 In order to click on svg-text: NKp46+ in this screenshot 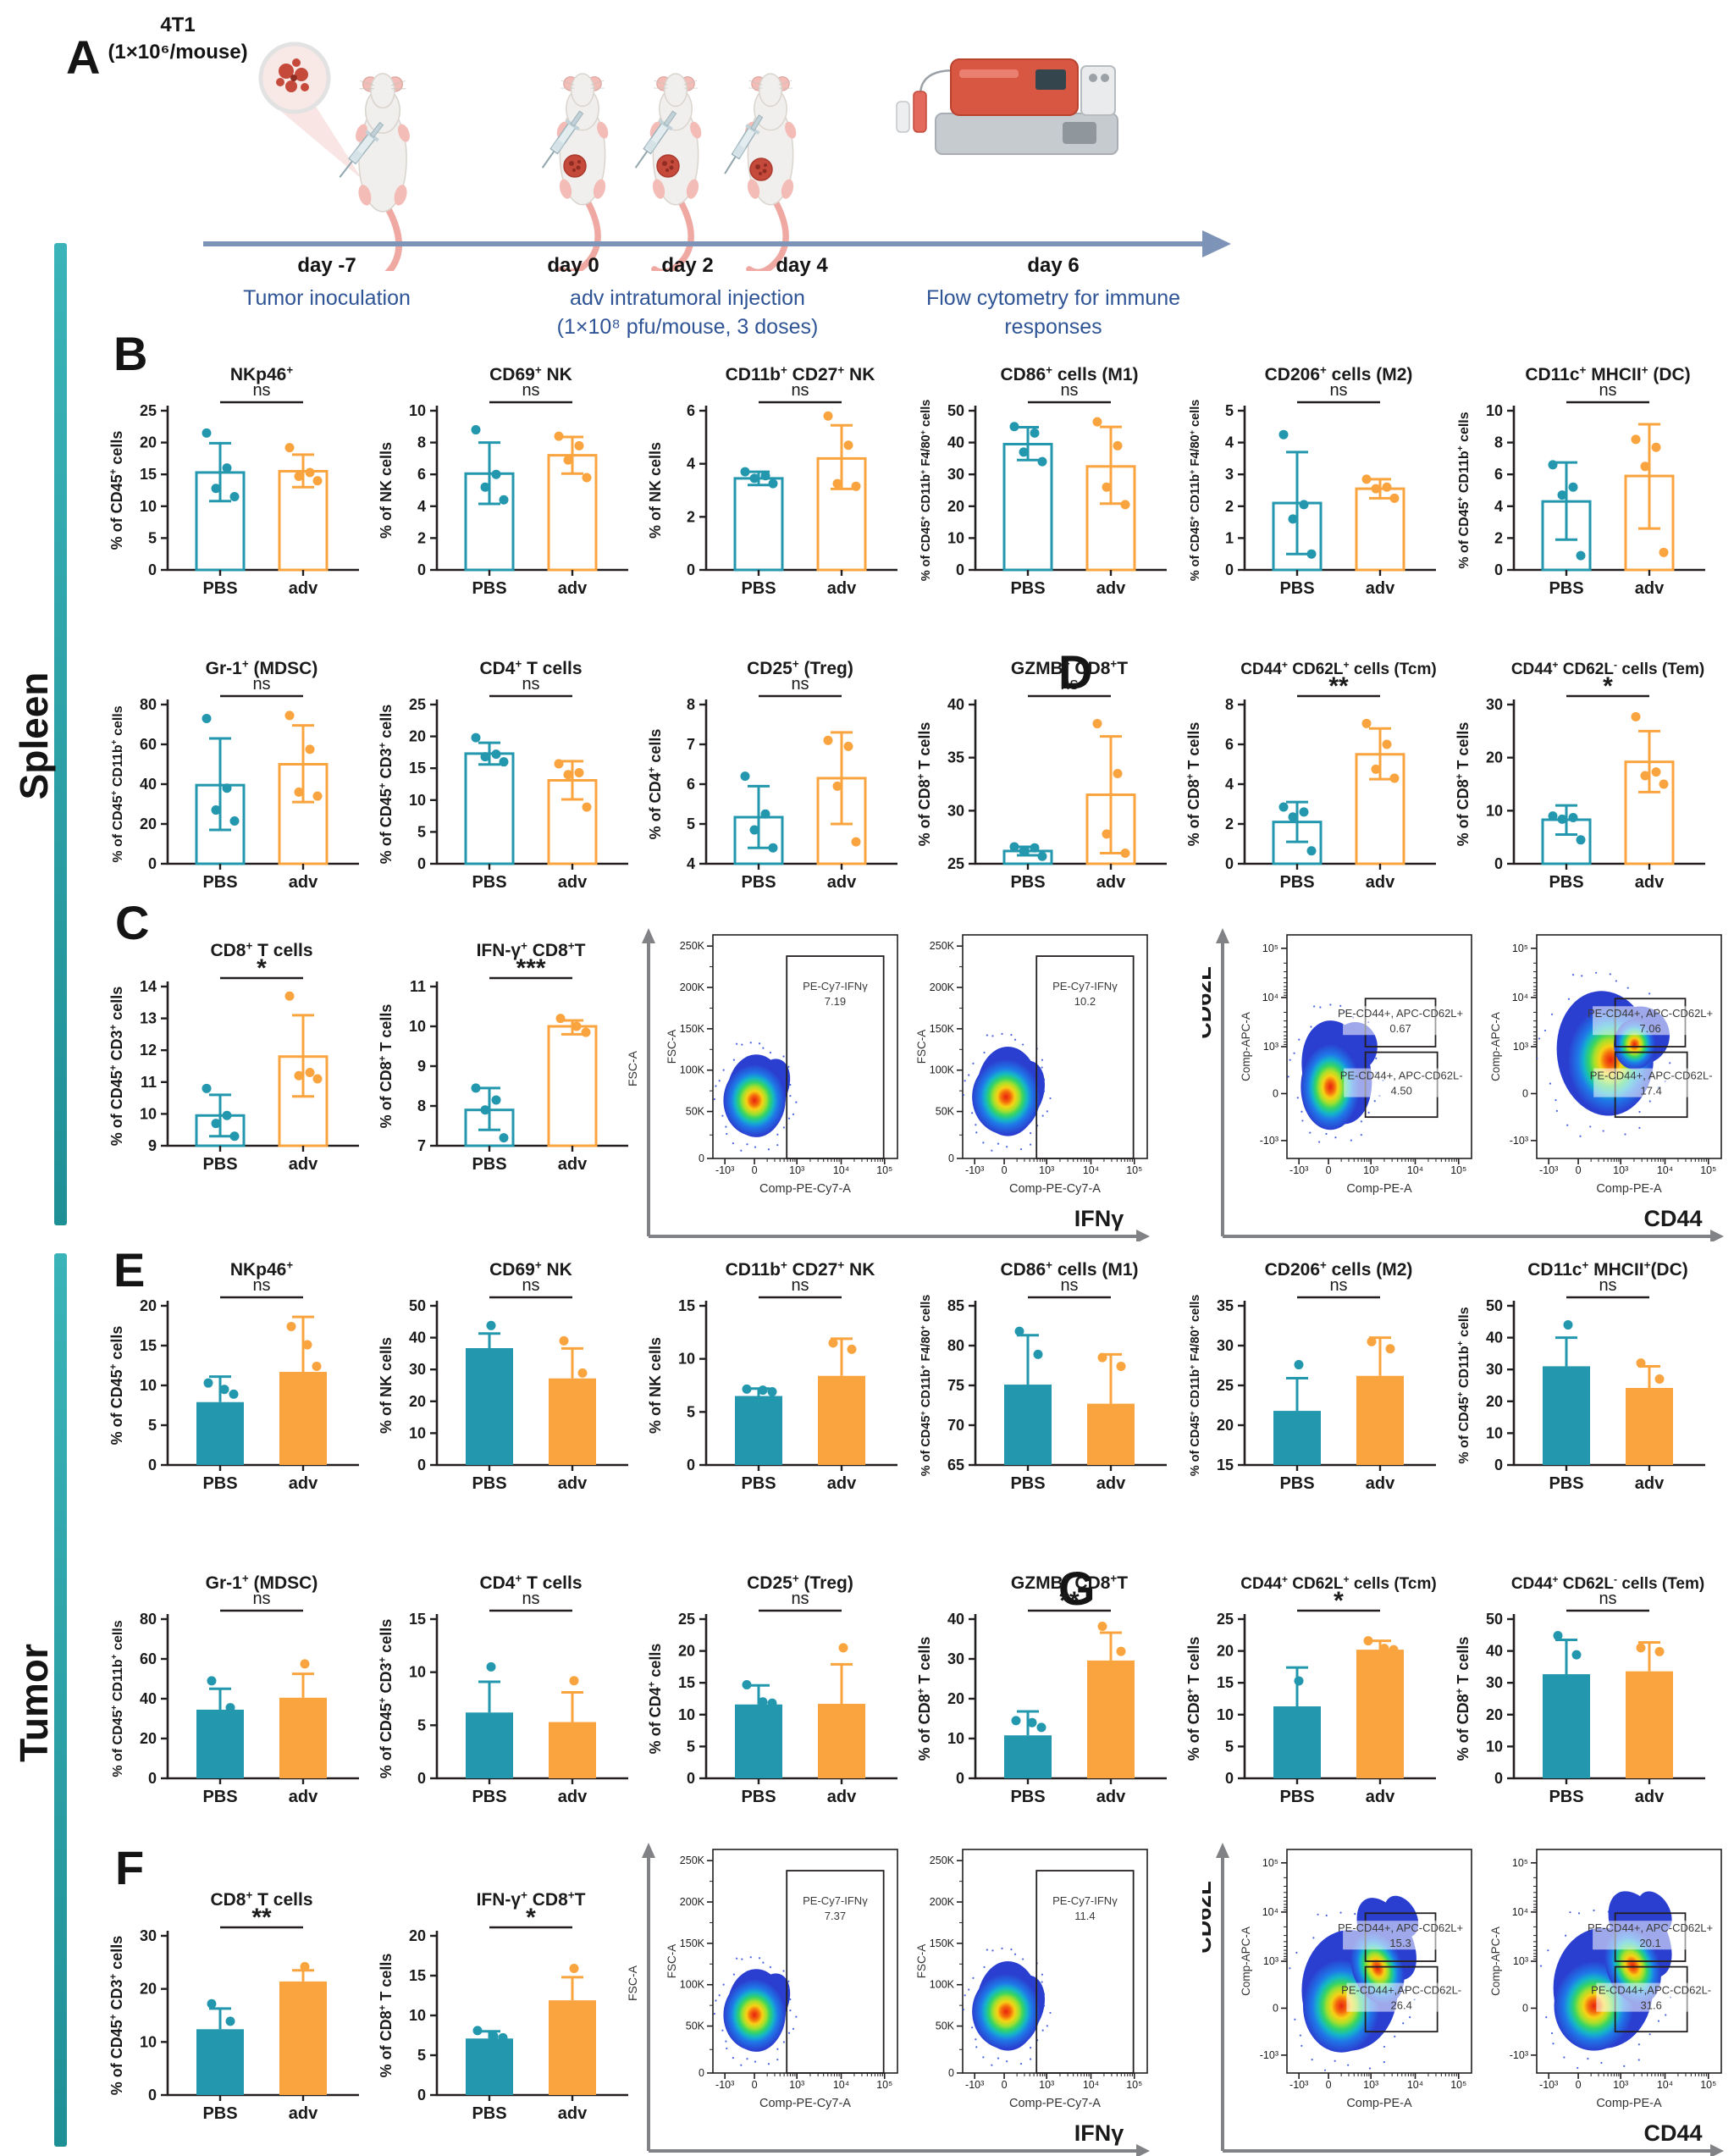, I will do `click(262, 1269)`.